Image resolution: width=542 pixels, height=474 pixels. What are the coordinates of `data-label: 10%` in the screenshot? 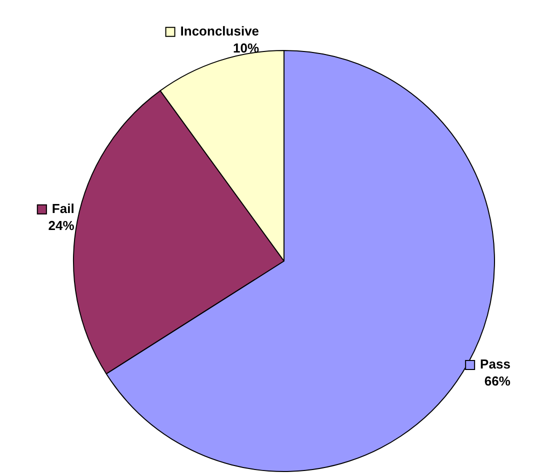 It's located at (246, 48).